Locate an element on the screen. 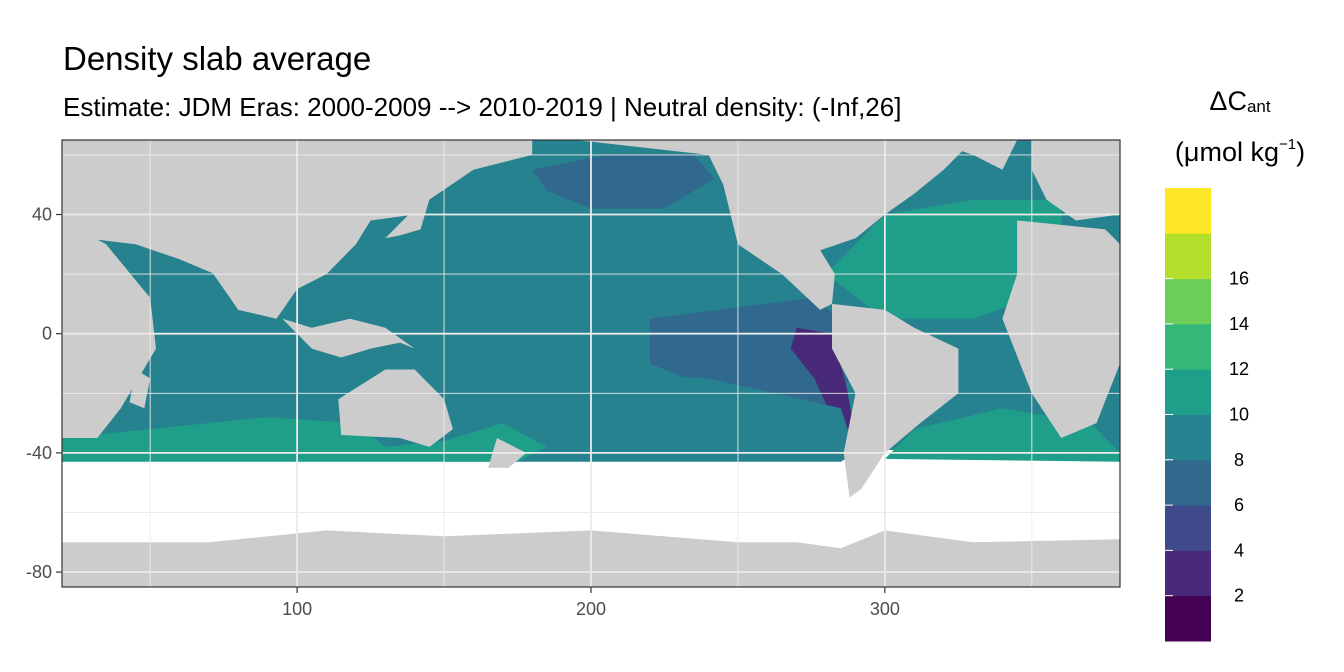 The image size is (1344, 672). y-tick-label: -40 is located at coordinates (39, 453).